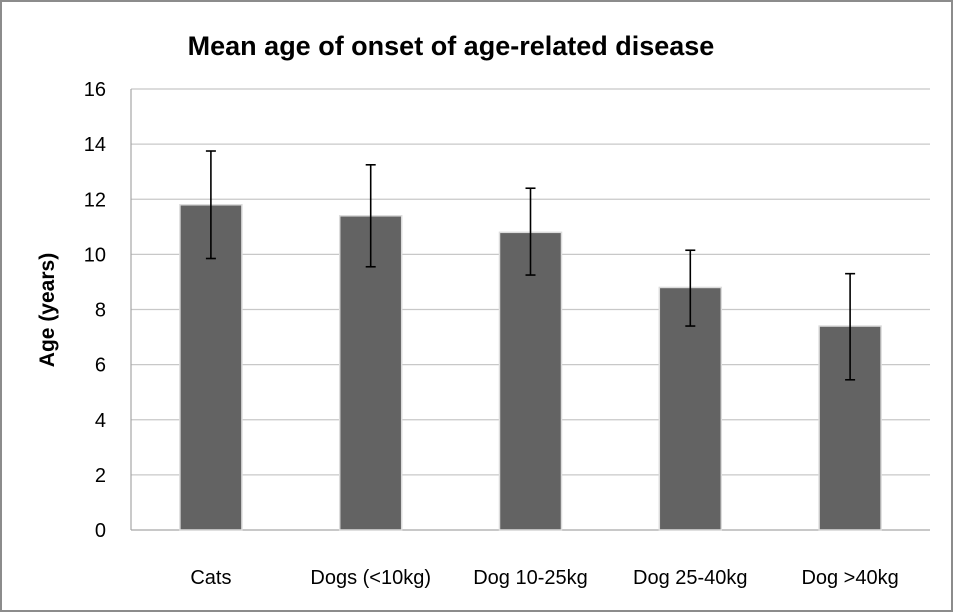 This screenshot has height=614, width=953. Describe the element at coordinates (47, 310) in the screenshot. I see `y-axis-label: Age (years)` at that location.